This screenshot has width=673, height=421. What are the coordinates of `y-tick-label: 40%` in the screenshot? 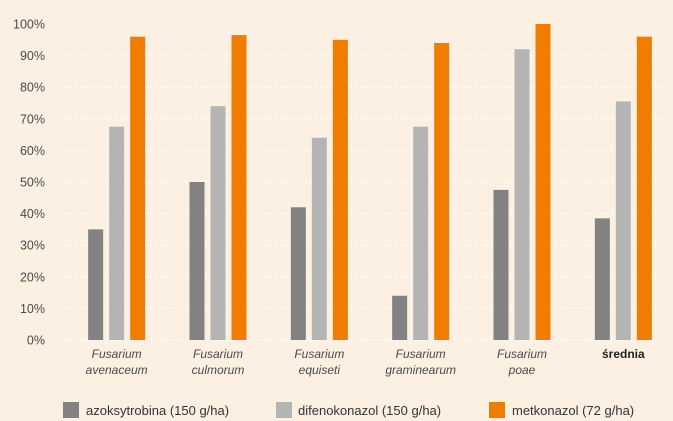 It's located at (32, 214).